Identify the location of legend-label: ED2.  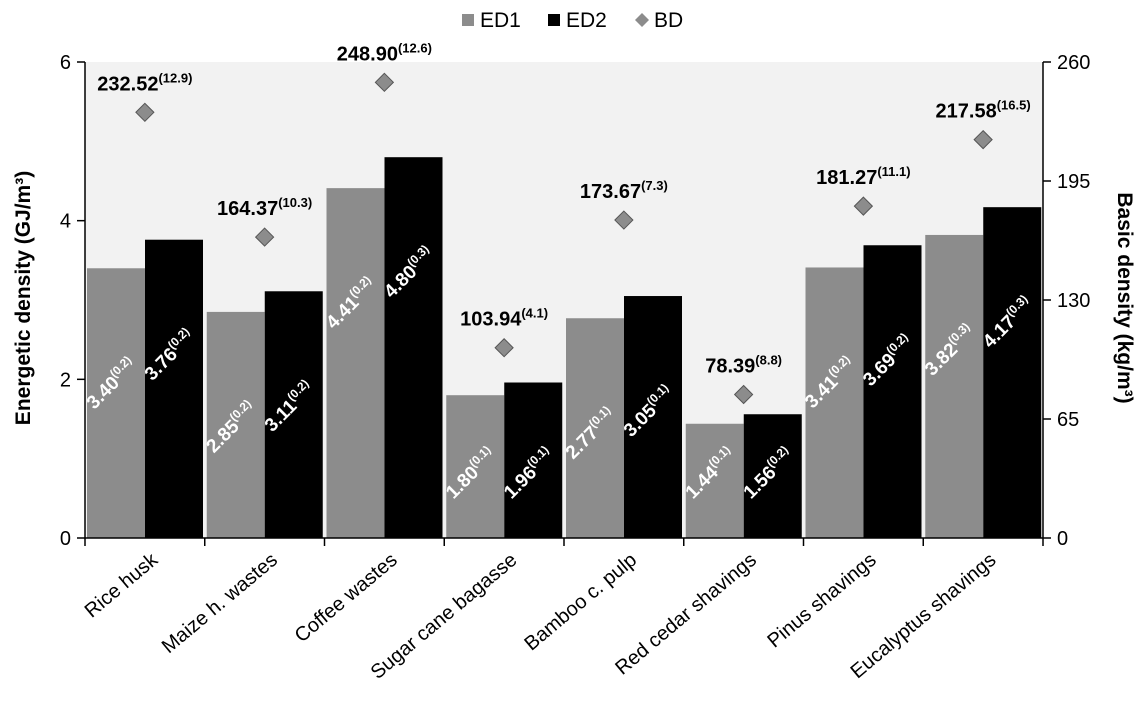
(586, 20).